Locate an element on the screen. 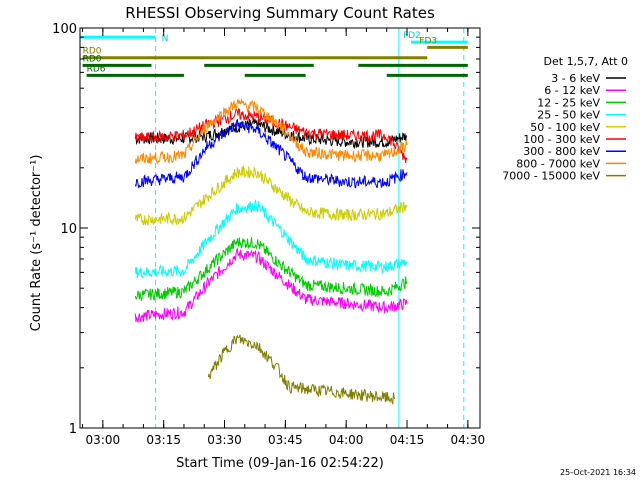 The height and width of the screenshot is (480, 640). legend-label-1: 6 - 12 keV is located at coordinates (572, 90).